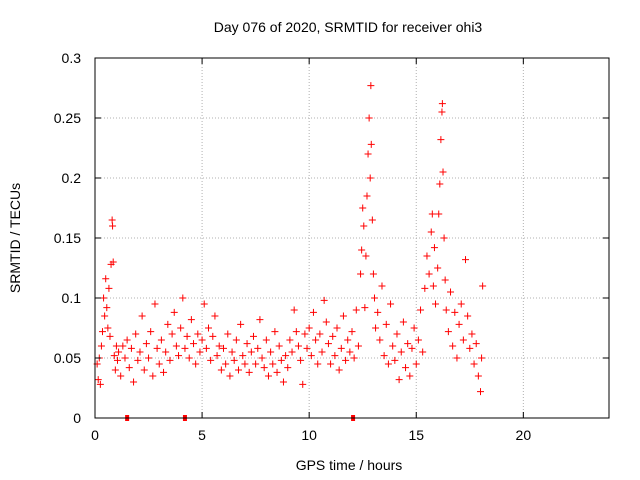 The width and height of the screenshot is (640, 480). What do you see at coordinates (416, 435) in the screenshot?
I see `x-tick-label: 15` at bounding box center [416, 435].